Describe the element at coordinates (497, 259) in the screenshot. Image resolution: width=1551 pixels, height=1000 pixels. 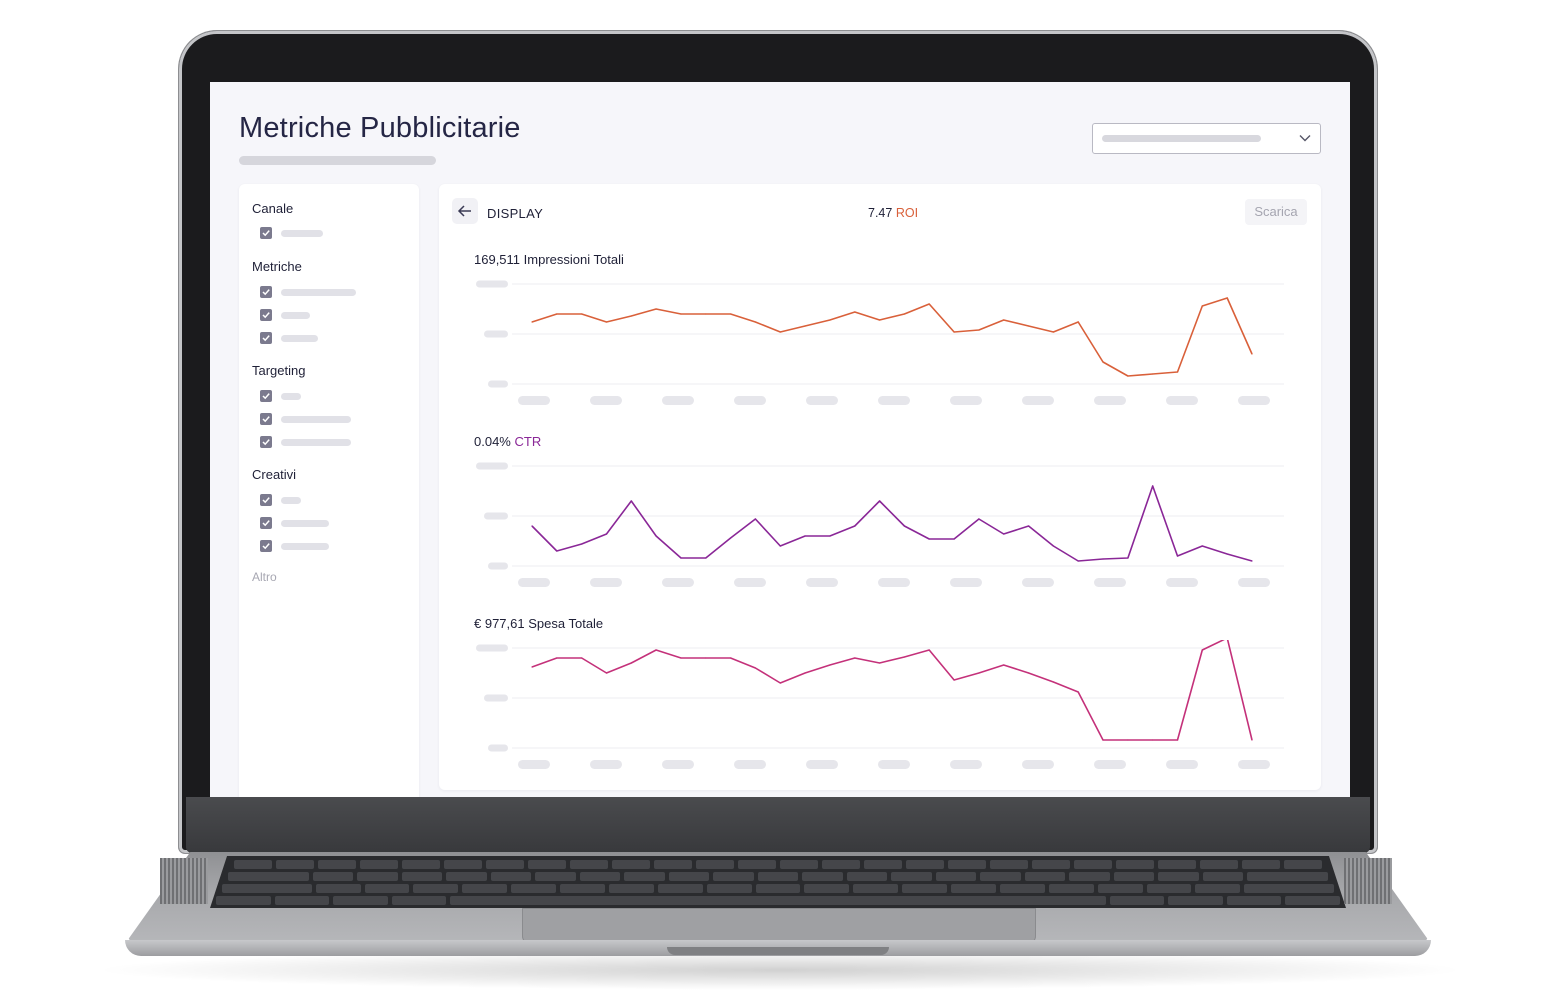
I see `impressions-value: 169,511` at that location.